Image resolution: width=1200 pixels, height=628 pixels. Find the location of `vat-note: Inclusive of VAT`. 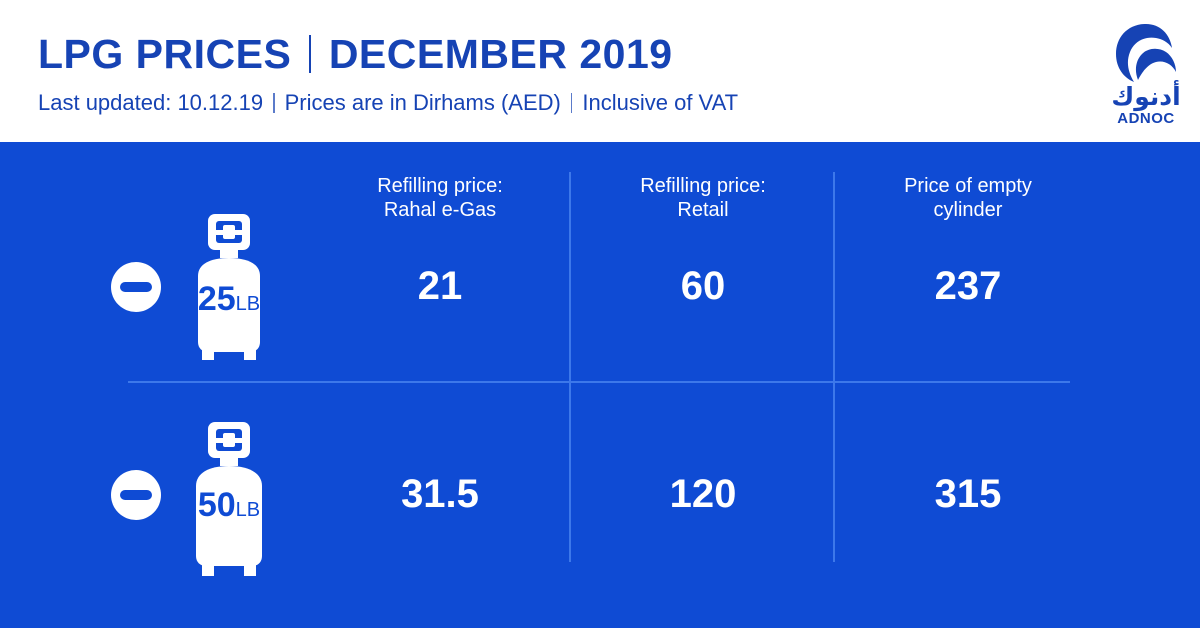

vat-note: Inclusive of VAT is located at coordinates (660, 102).